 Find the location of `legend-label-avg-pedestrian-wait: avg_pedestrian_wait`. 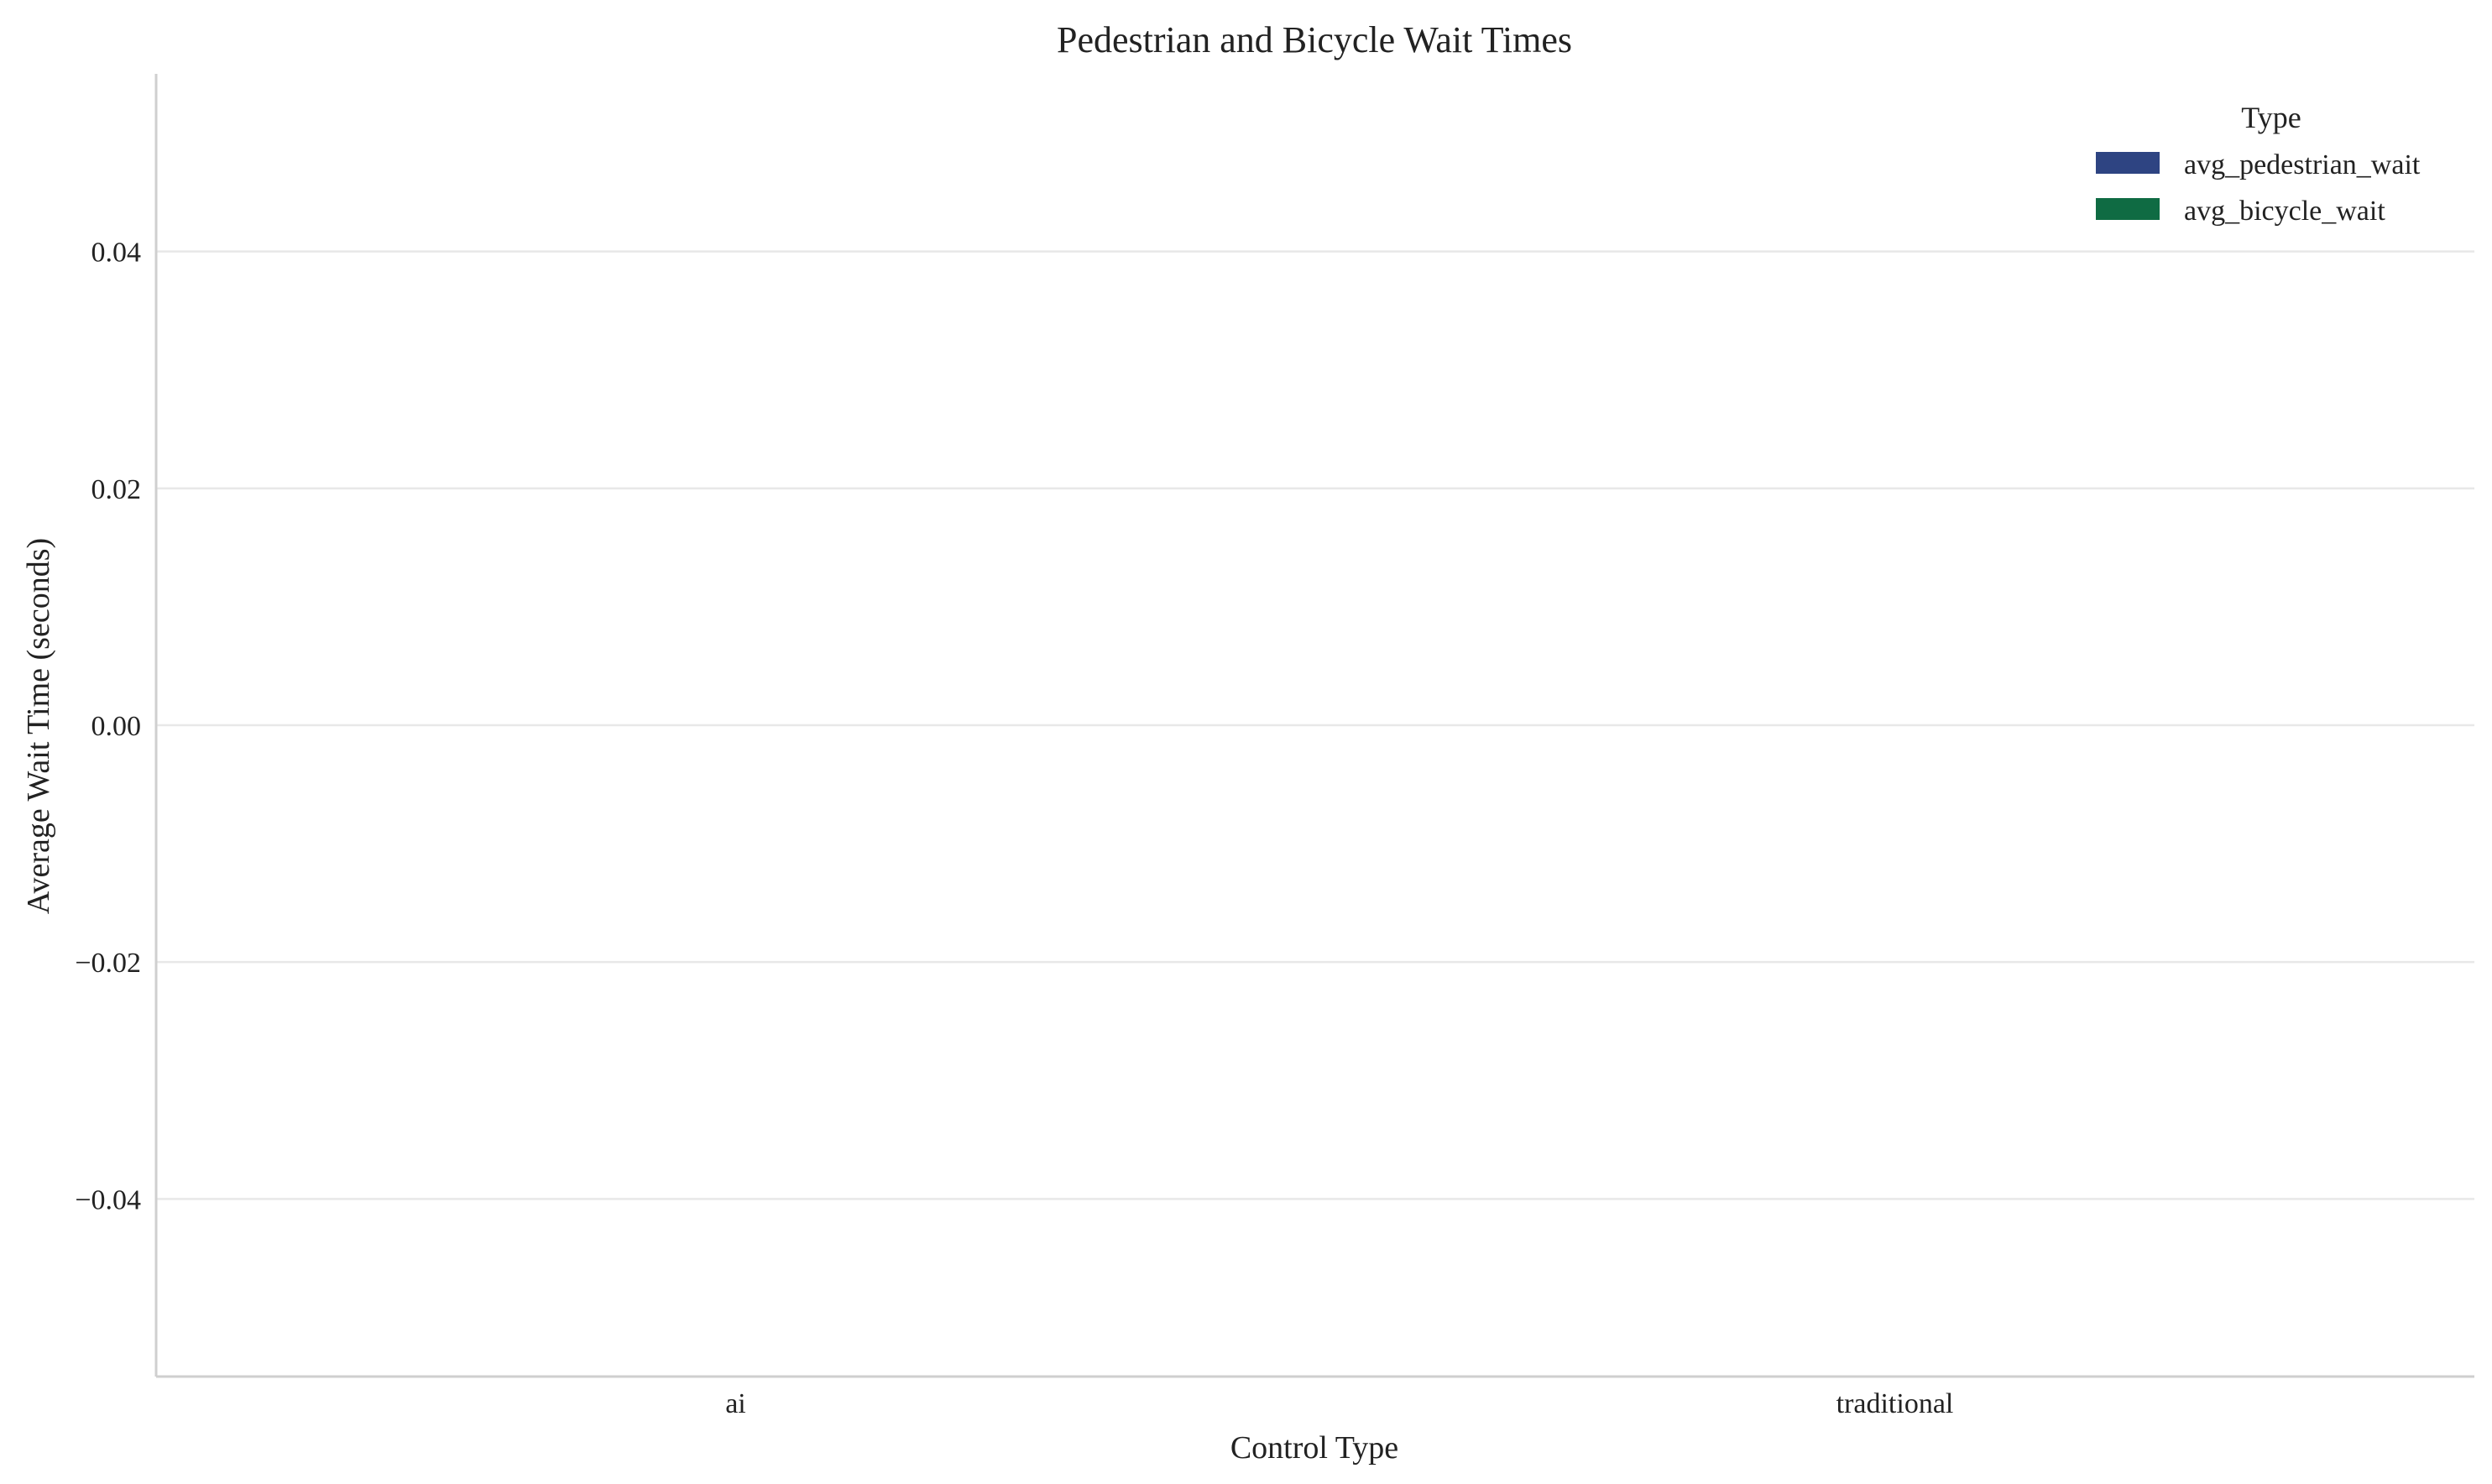

legend-label-avg-pedestrian-wait: avg_pedestrian_wait is located at coordinates (2302, 164).